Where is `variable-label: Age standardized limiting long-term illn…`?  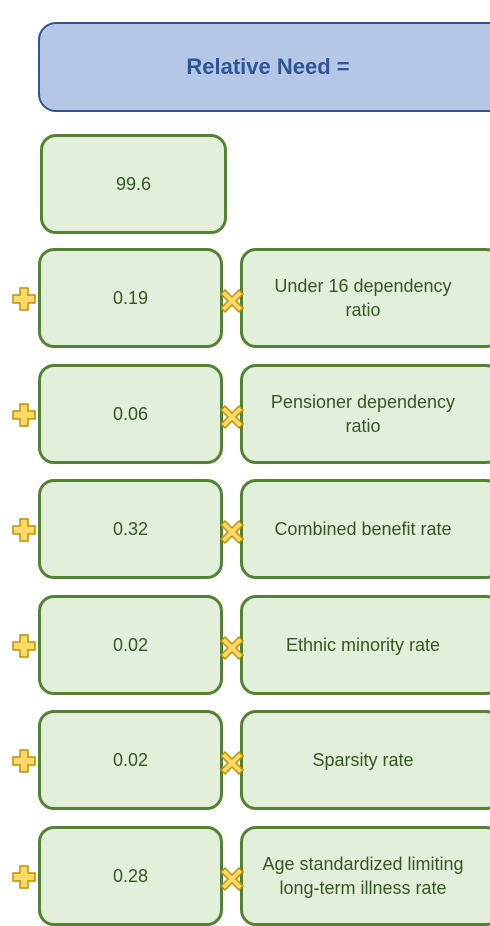
variable-label: Age standardized limiting long-term illn… is located at coordinates (363, 875).